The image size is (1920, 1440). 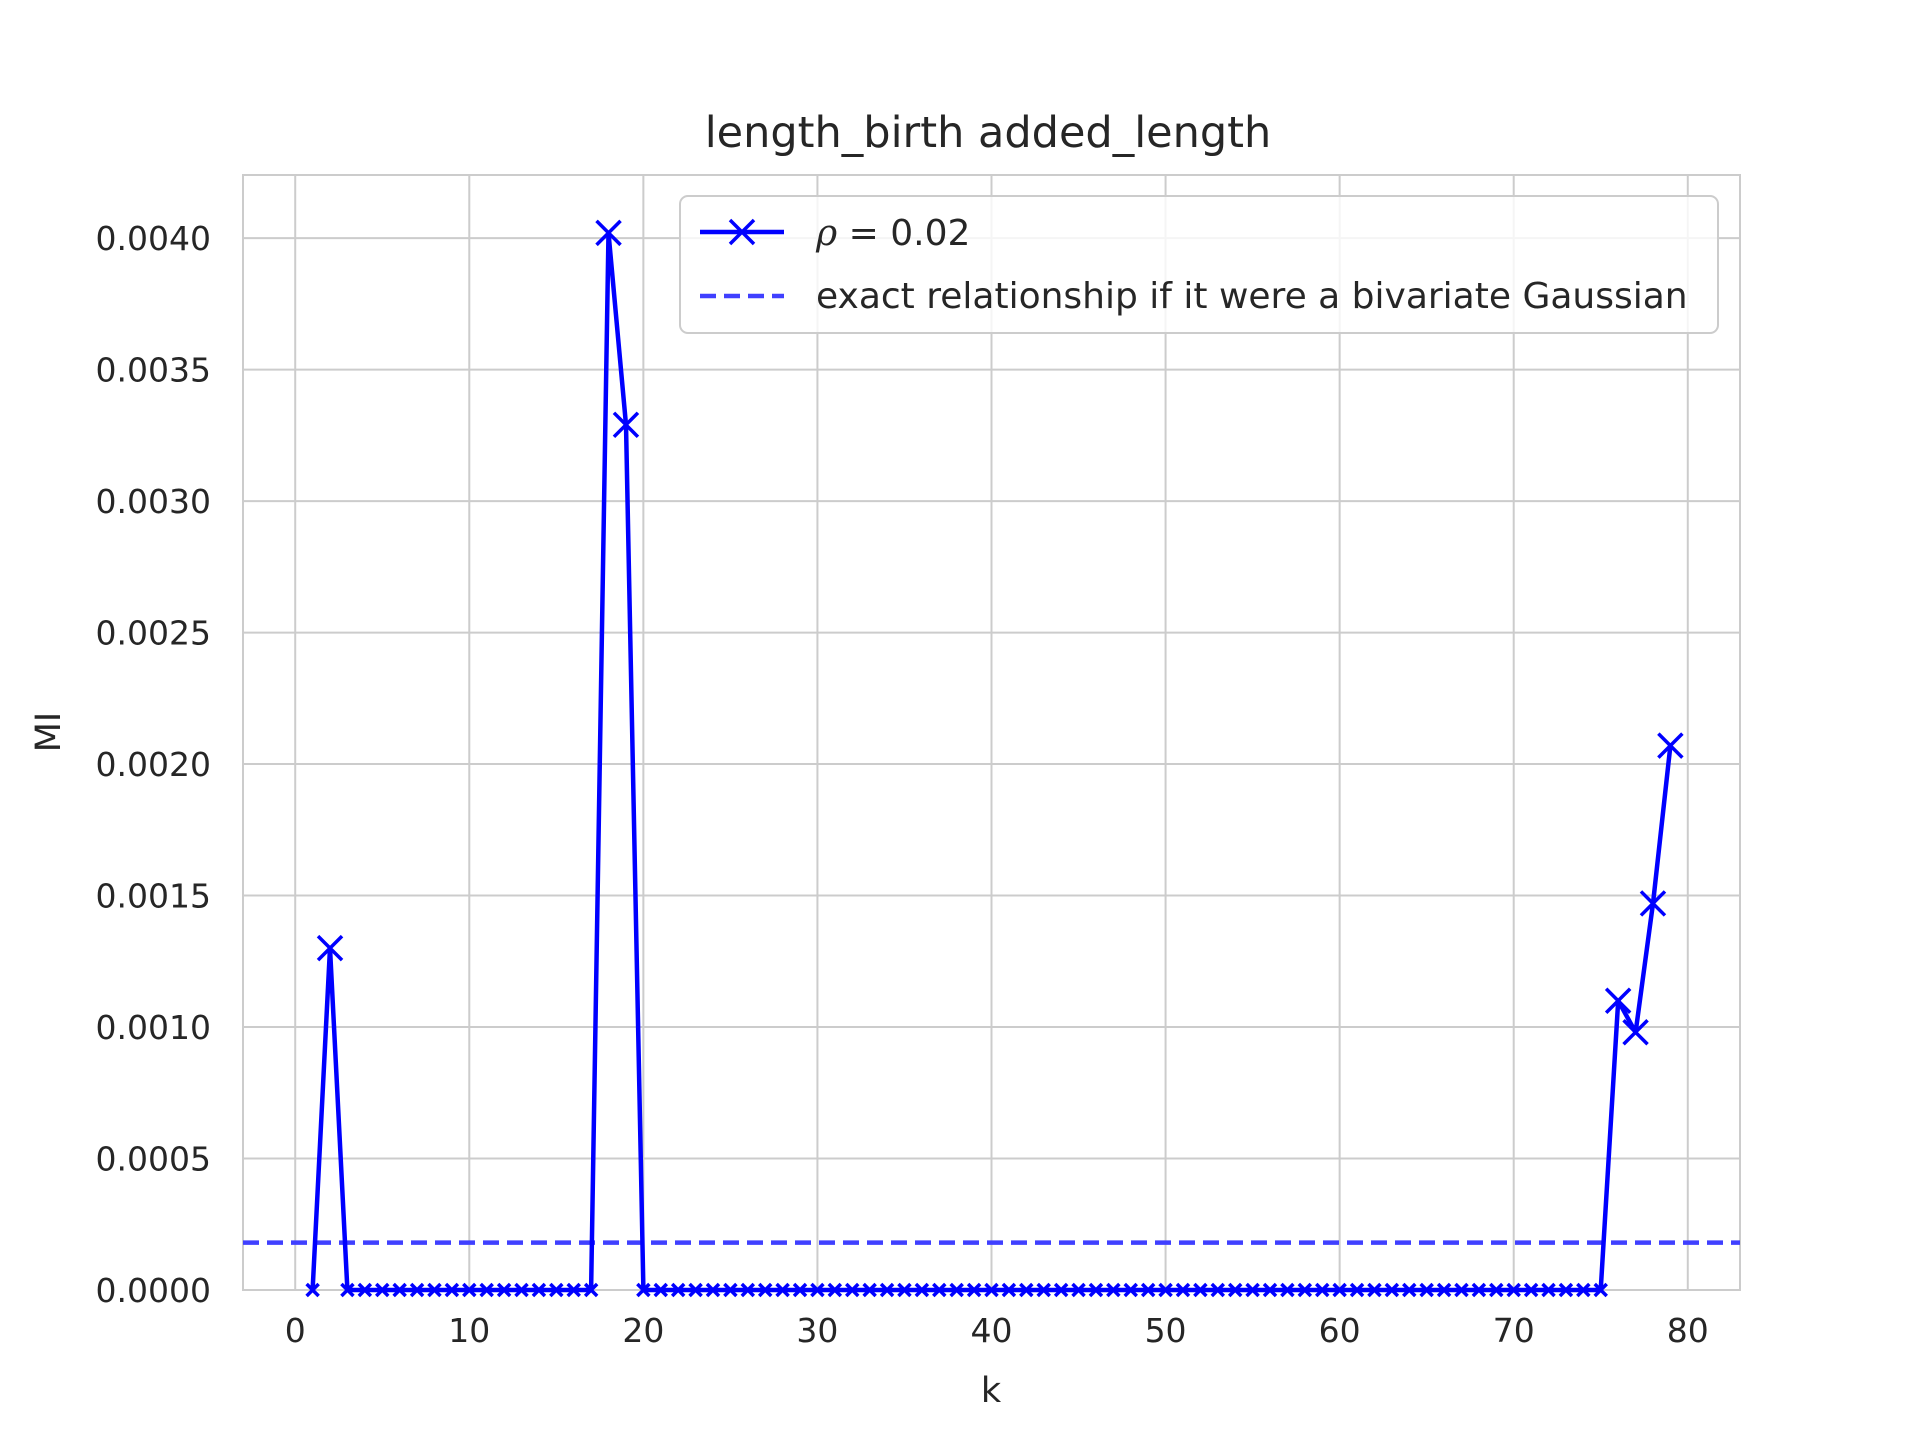 What do you see at coordinates (153, 633) in the screenshot?
I see `y-tick-label: 0.0025` at bounding box center [153, 633].